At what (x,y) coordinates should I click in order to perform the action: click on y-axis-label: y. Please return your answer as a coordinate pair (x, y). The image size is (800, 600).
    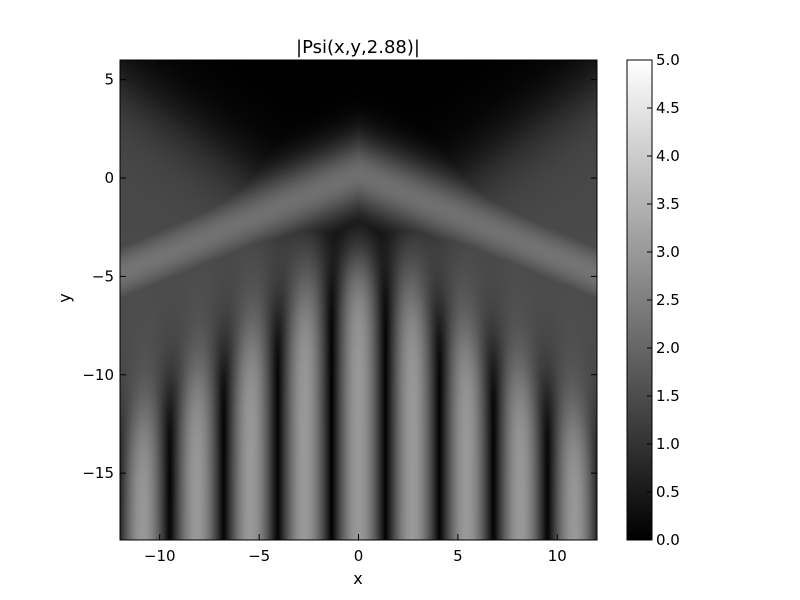
    Looking at the image, I should click on (64, 297).